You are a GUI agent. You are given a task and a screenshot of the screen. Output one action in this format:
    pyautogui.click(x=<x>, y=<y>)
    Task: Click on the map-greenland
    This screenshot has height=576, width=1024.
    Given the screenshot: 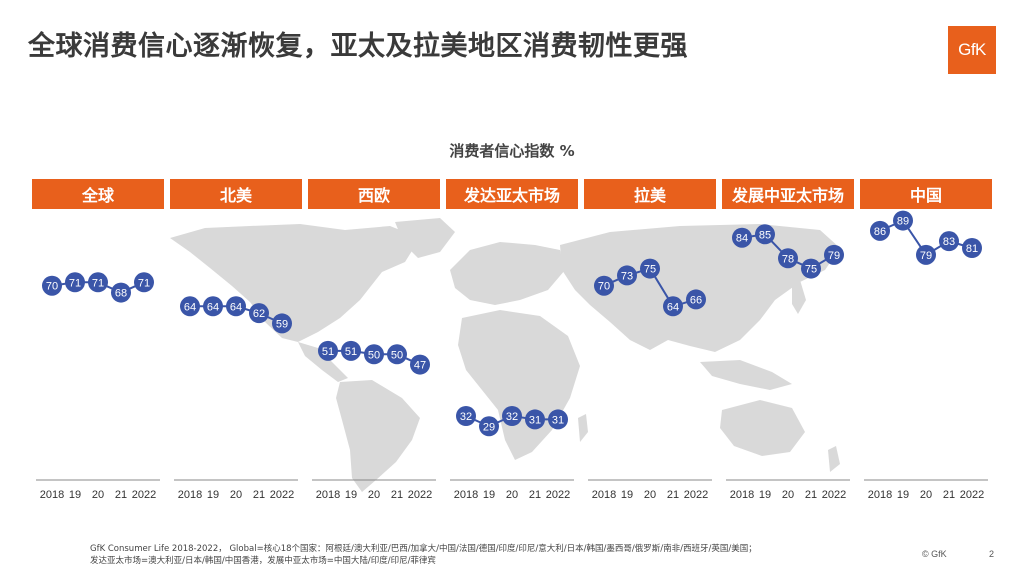 What is the action you would take?
    pyautogui.click(x=425, y=238)
    